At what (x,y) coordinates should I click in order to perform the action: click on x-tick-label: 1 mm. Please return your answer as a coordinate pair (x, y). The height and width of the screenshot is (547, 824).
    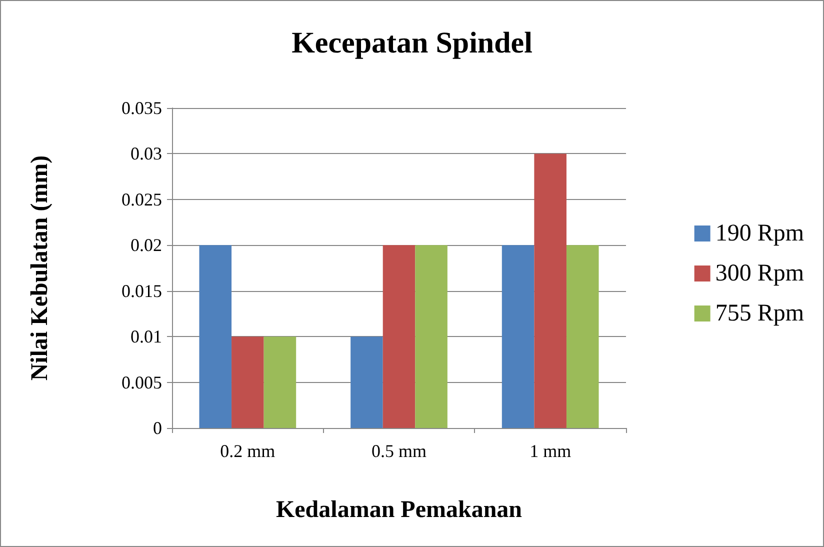
    Looking at the image, I should click on (551, 451).